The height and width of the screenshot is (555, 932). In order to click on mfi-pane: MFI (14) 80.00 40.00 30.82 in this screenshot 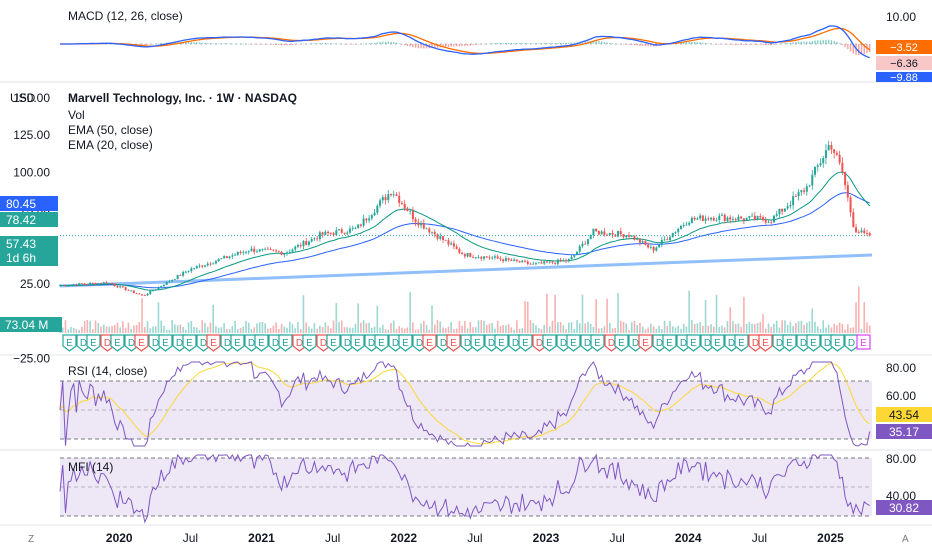, I will do `click(495, 488)`.